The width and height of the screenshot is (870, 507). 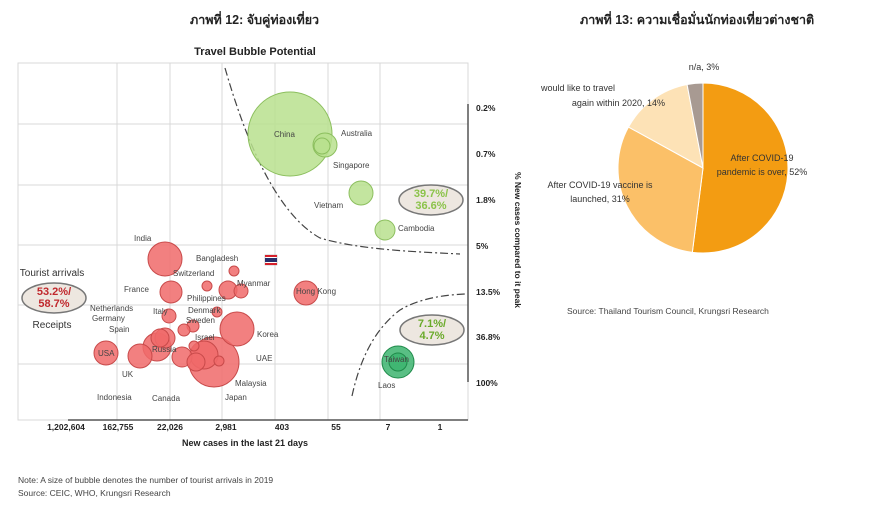 I want to click on y-axis-label: % New cases compared to it peak, so click(x=518, y=240).